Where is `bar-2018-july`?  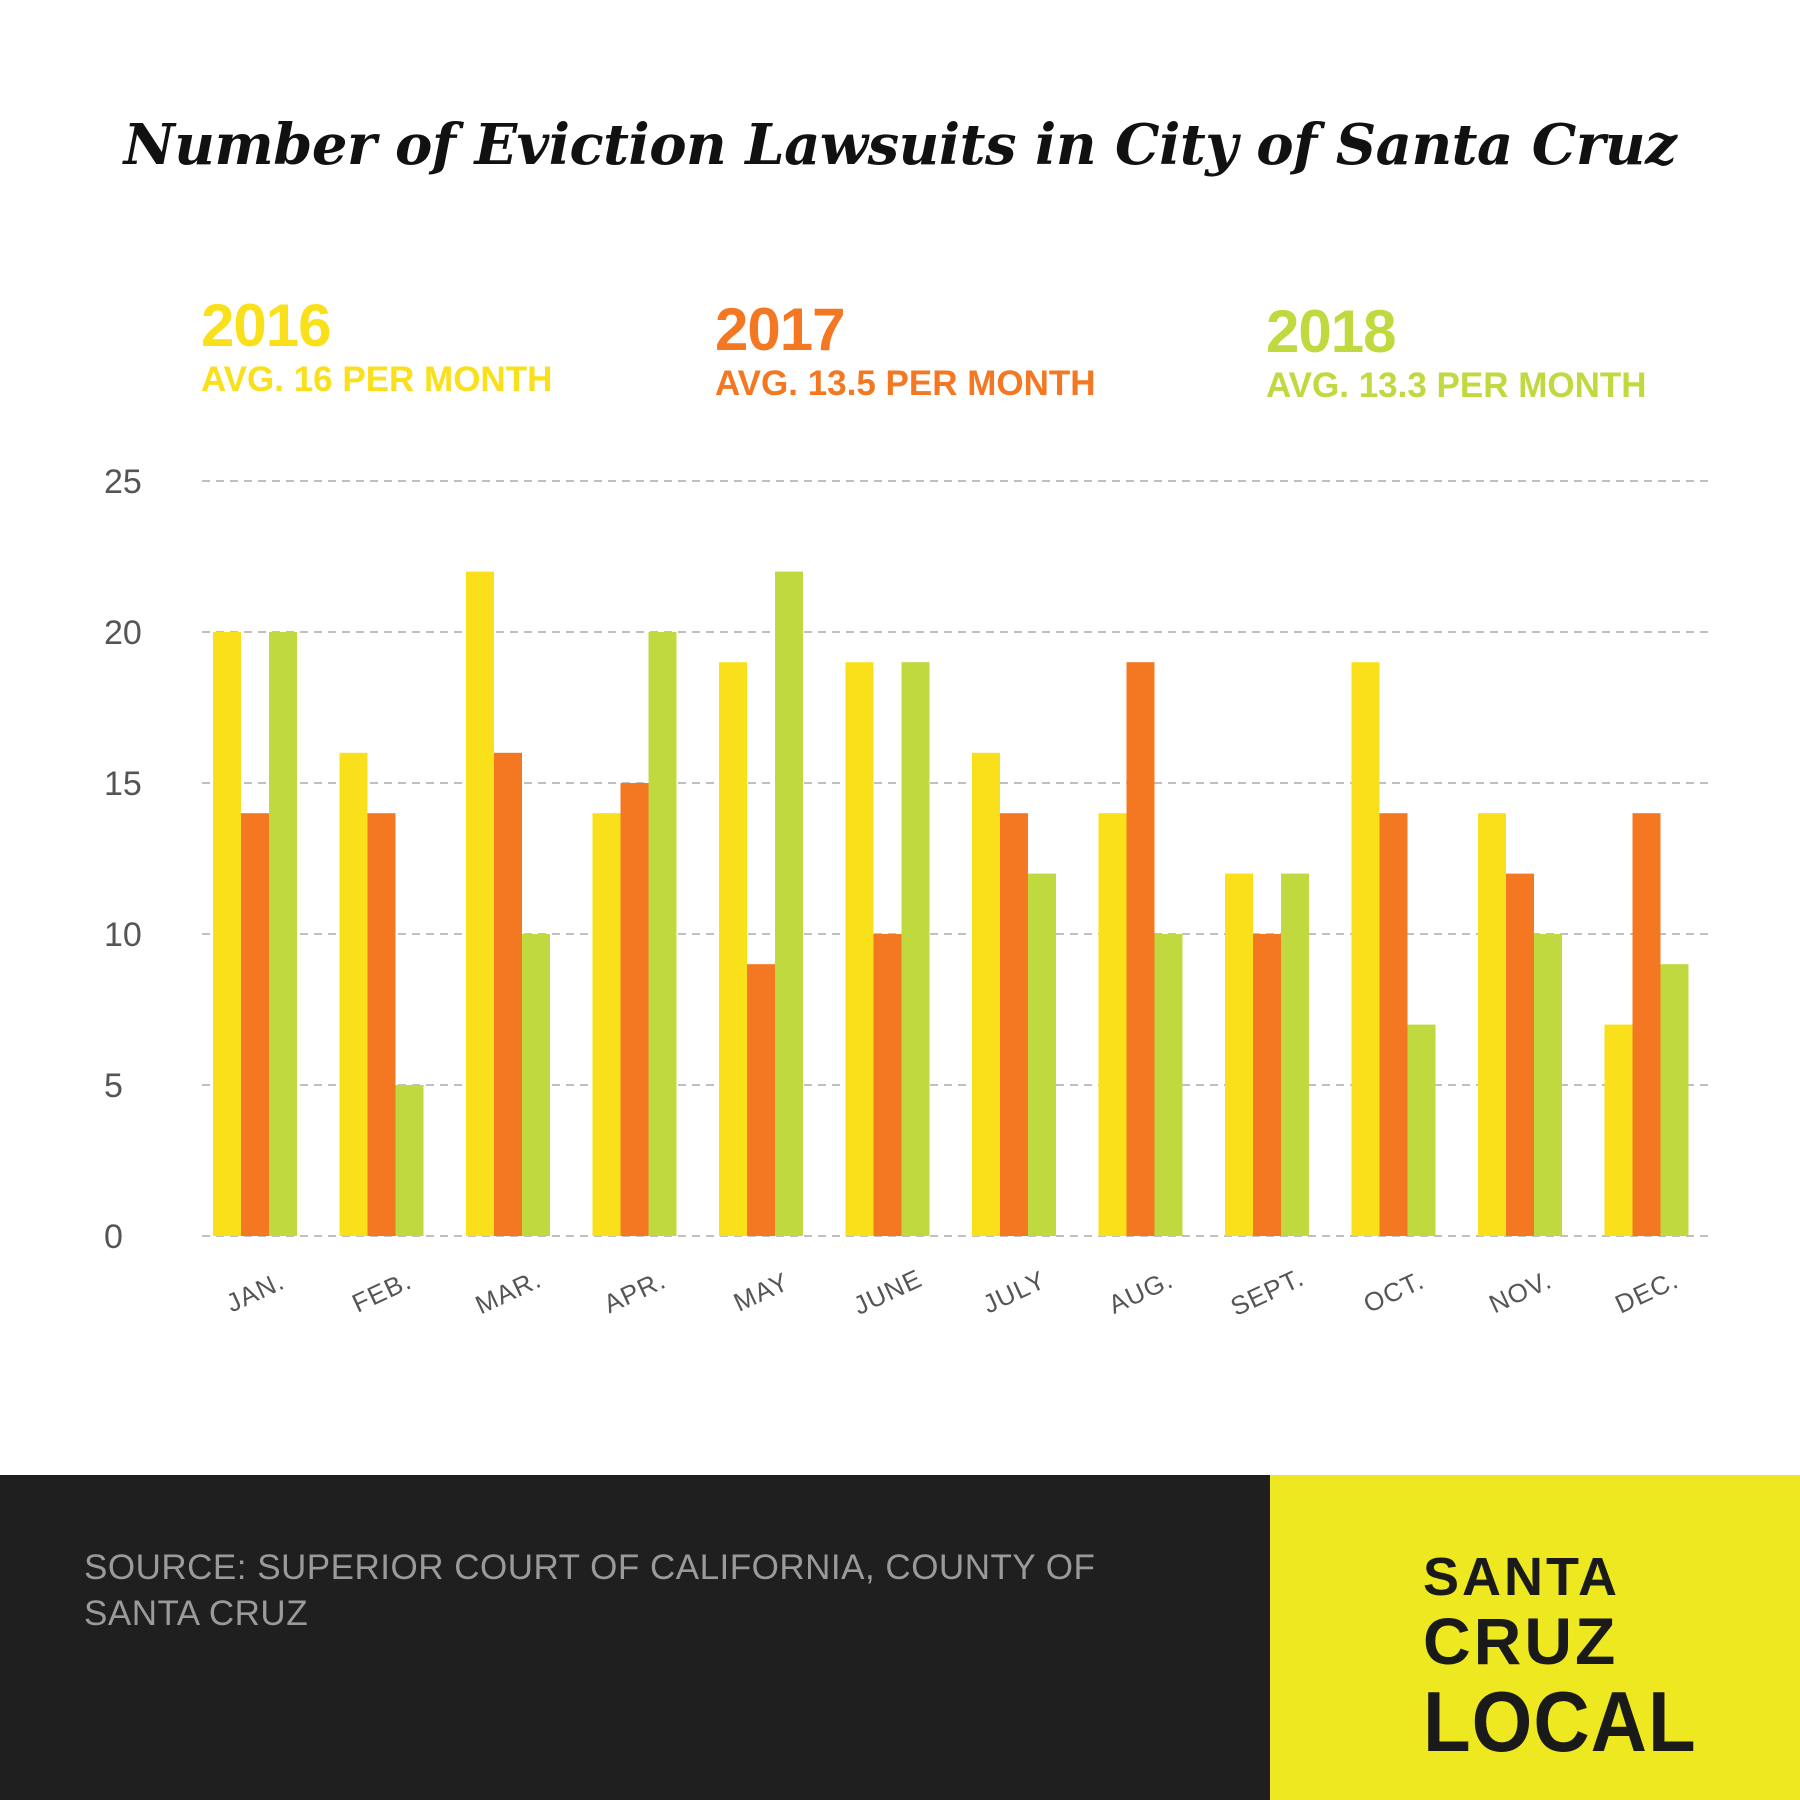 bar-2018-july is located at coordinates (1042, 1054).